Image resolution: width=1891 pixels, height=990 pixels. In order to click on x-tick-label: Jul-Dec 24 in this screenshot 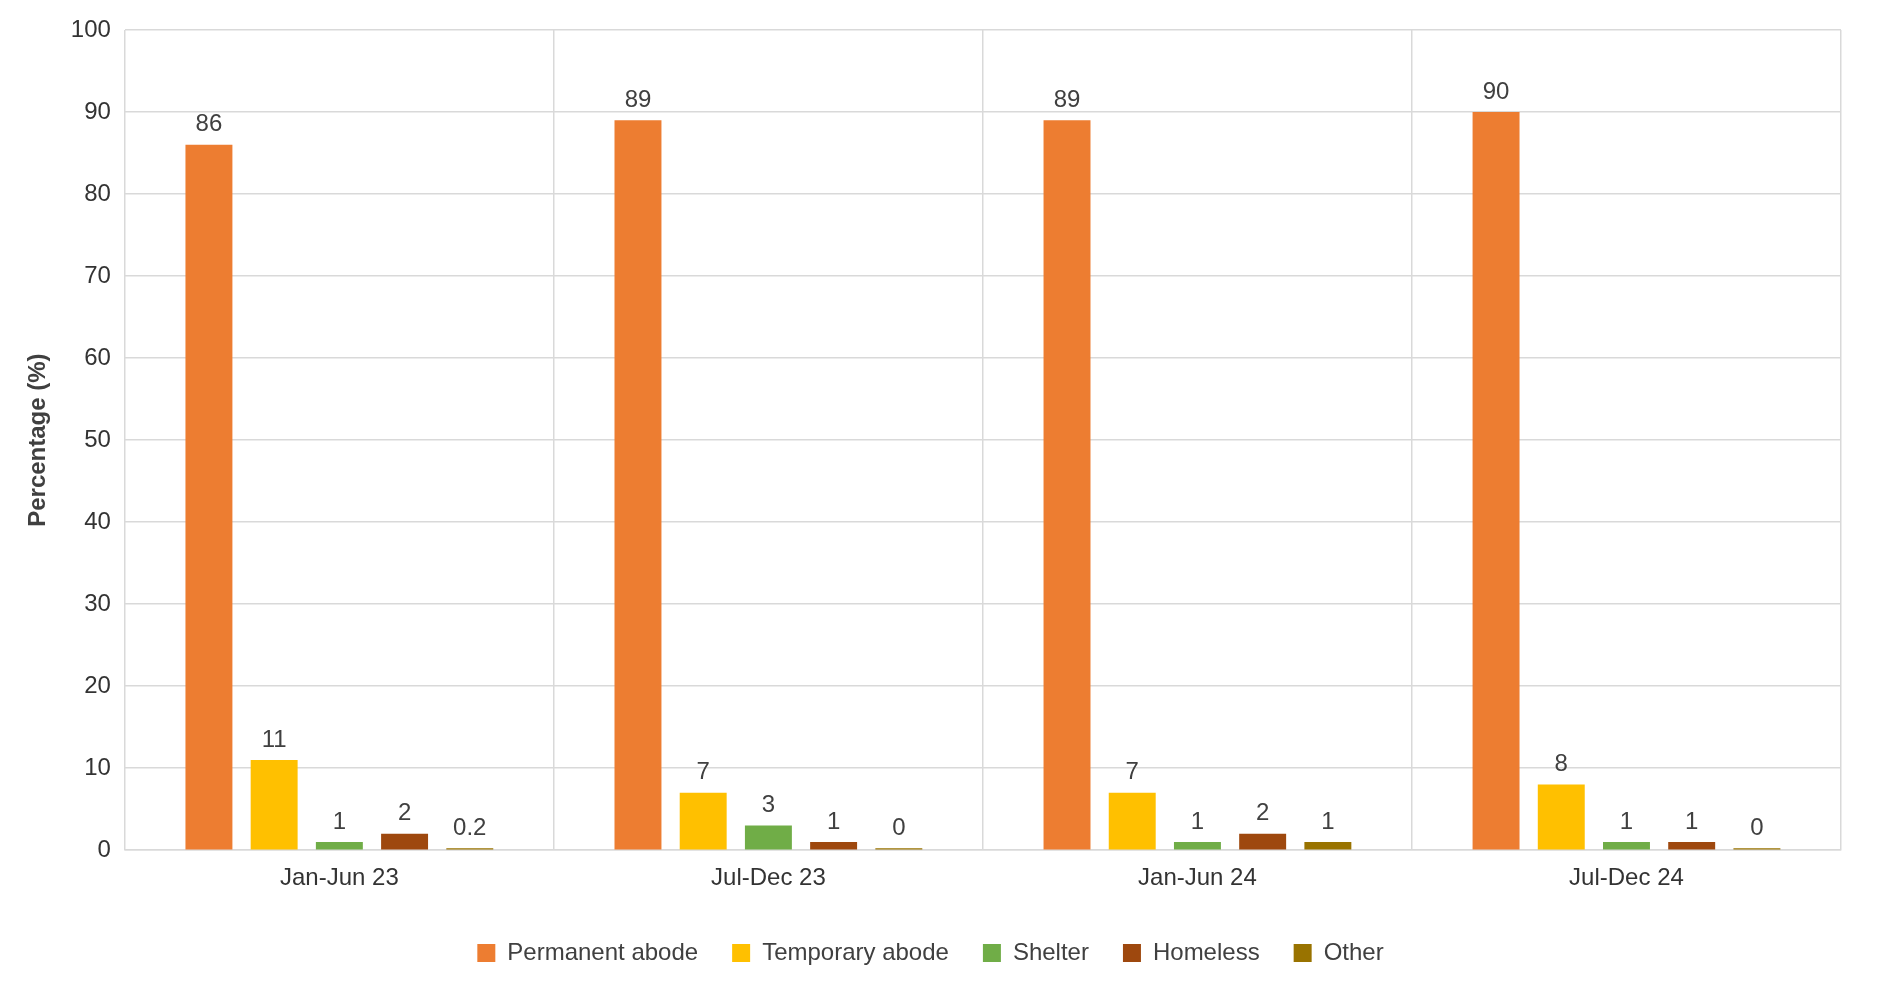, I will do `click(1626, 877)`.